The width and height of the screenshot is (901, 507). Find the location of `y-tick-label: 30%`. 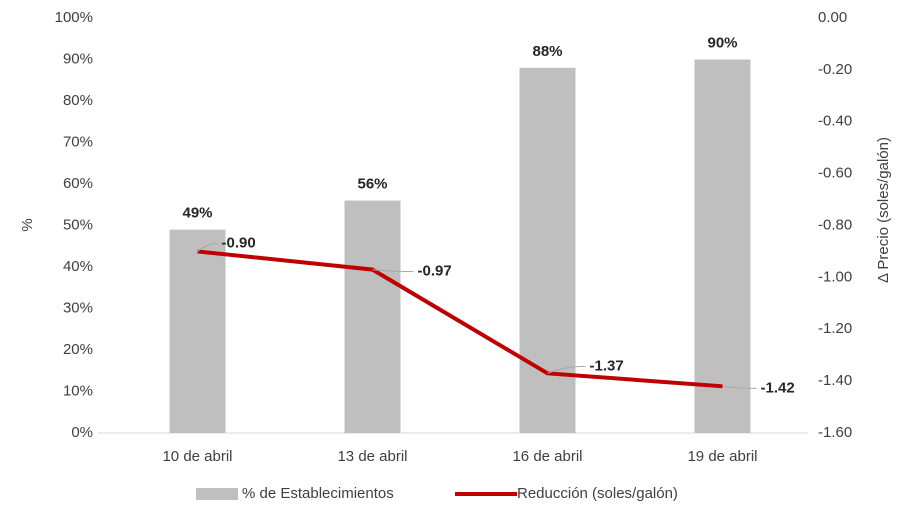

y-tick-label: 30% is located at coordinates (78, 307).